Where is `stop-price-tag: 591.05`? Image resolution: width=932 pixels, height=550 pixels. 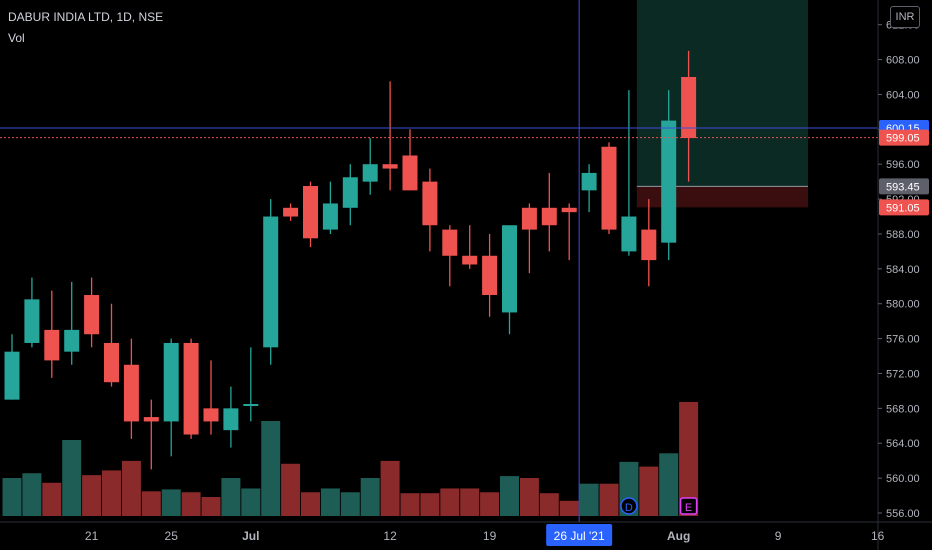
stop-price-tag: 591.05 is located at coordinates (903, 208).